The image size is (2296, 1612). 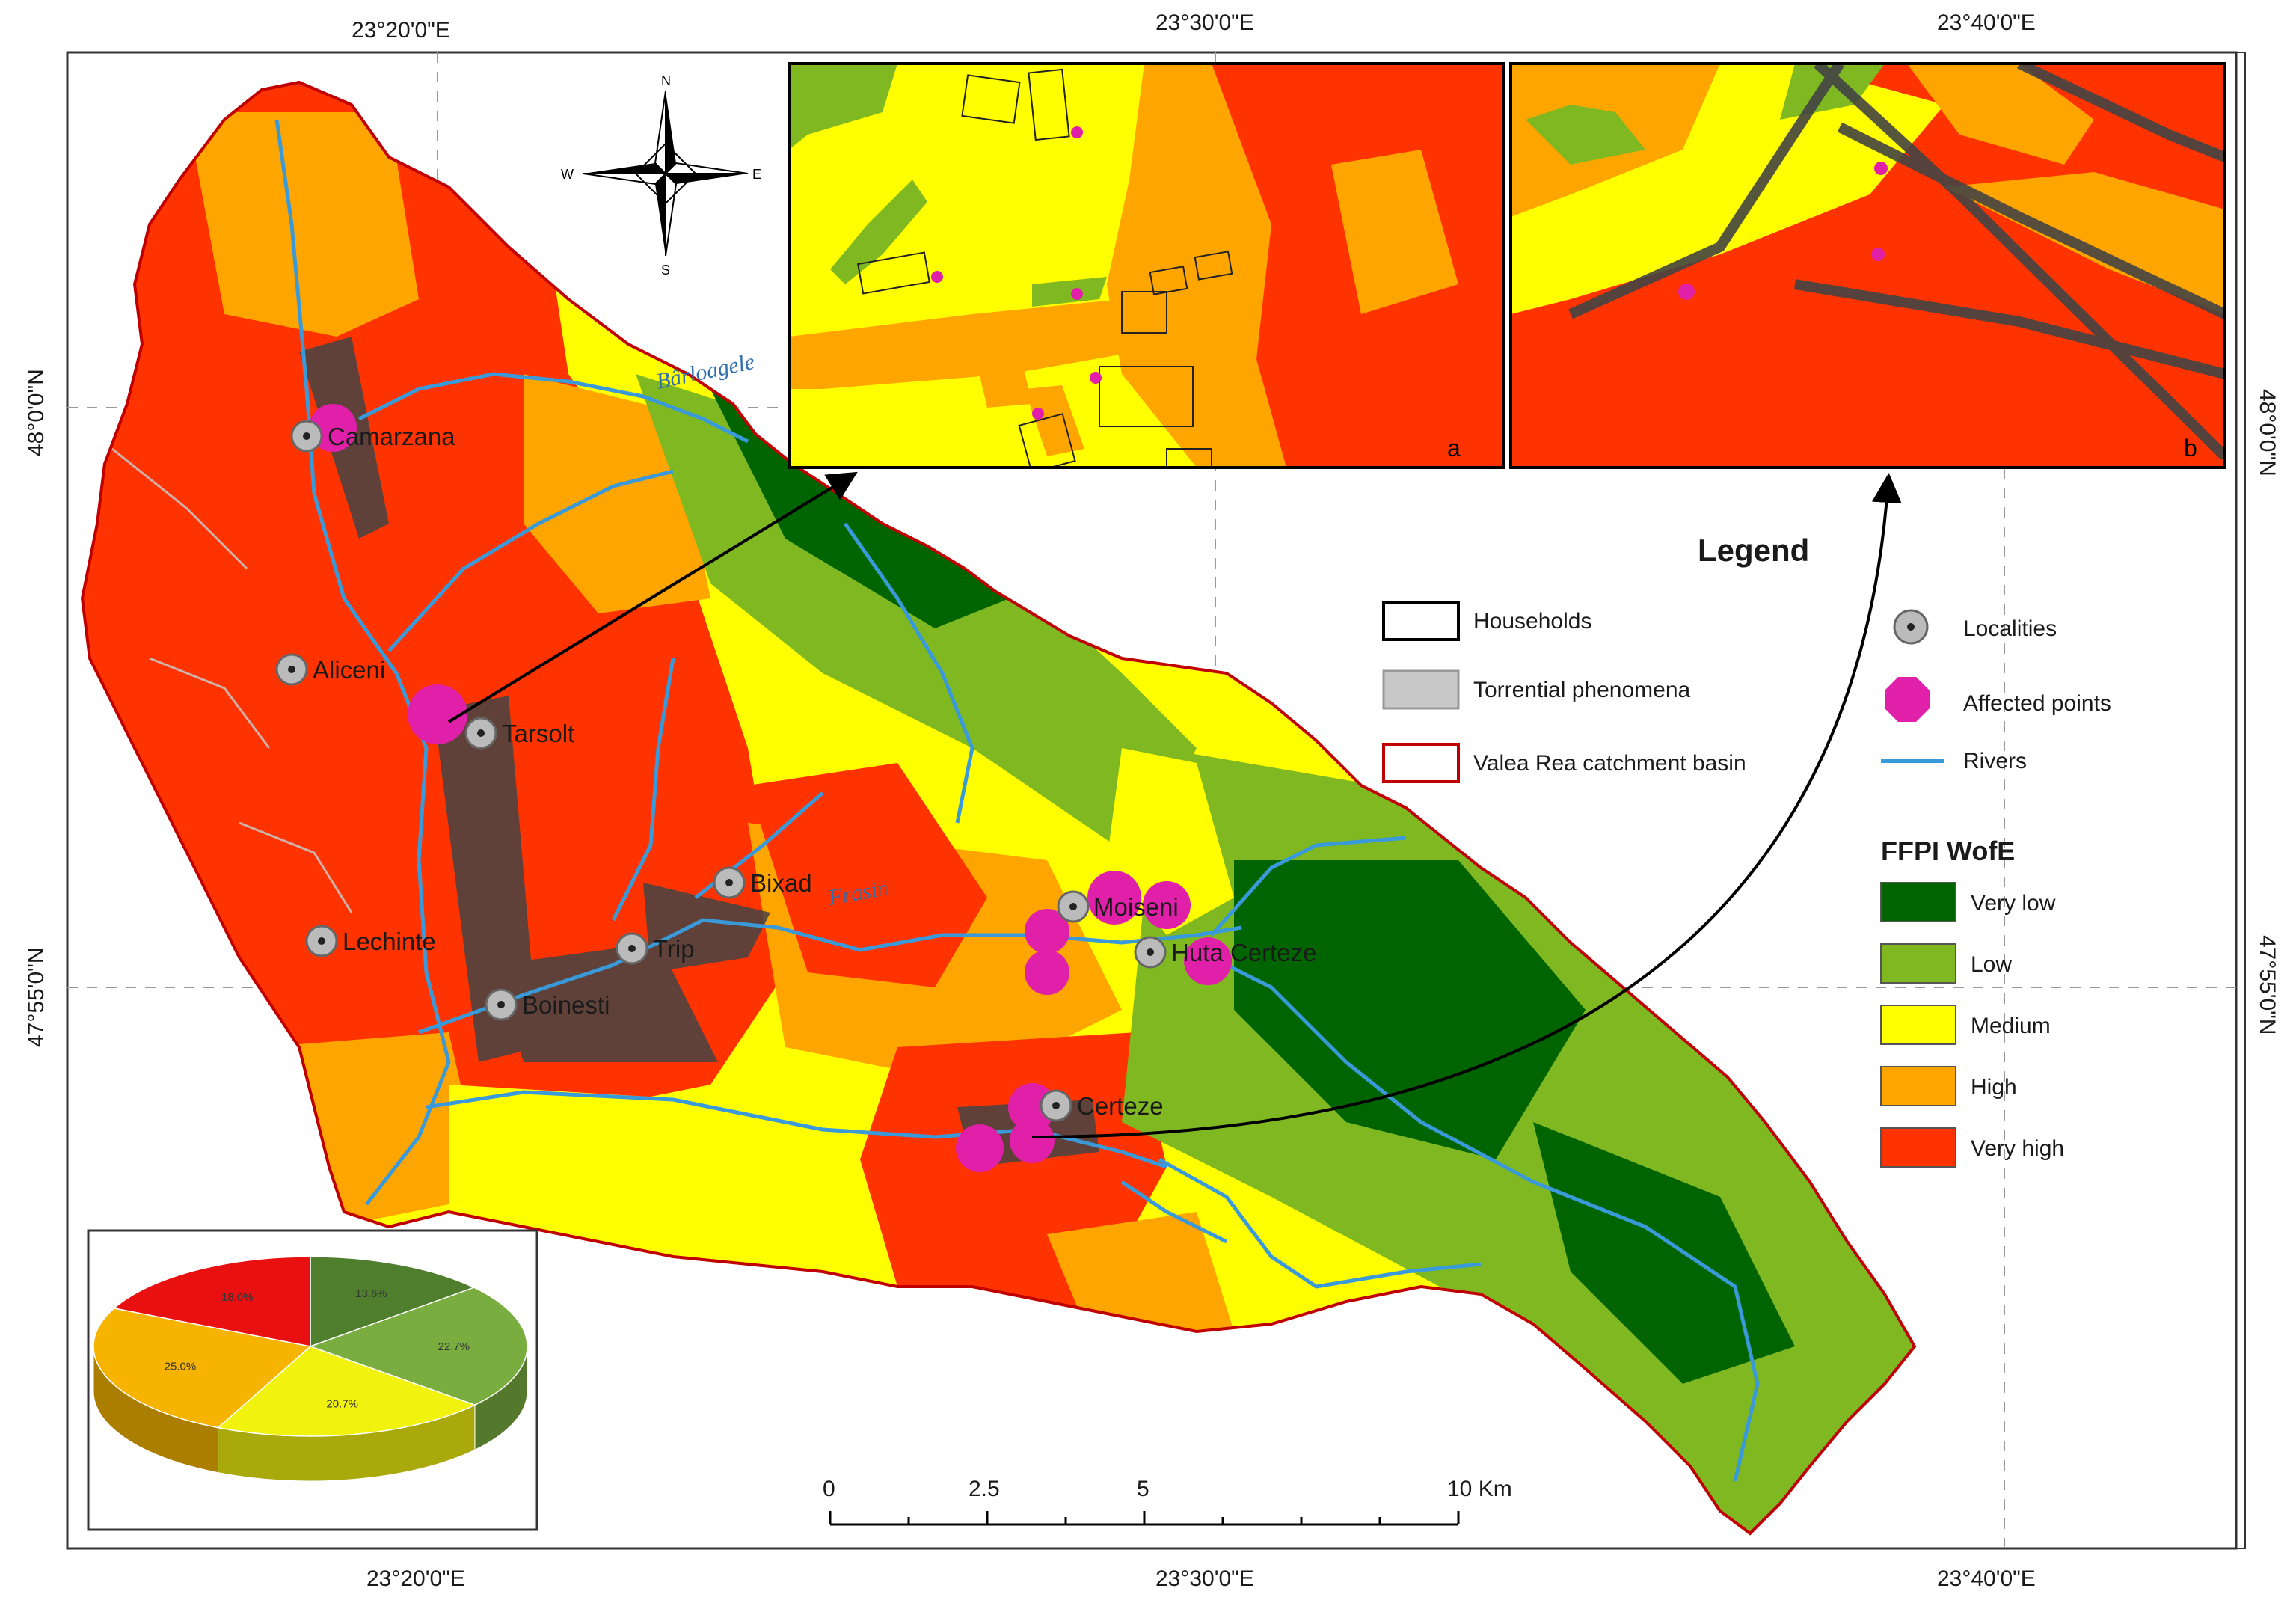 What do you see at coordinates (391, 436) in the screenshot?
I see `svg-text: Camarzana` at bounding box center [391, 436].